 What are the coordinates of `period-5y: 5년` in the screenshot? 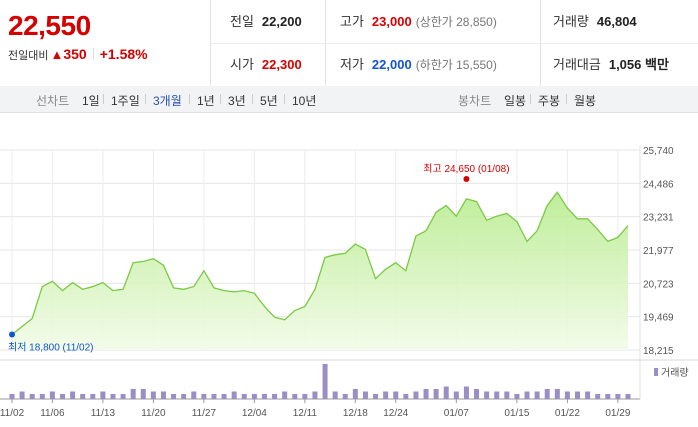 It's located at (269, 101).